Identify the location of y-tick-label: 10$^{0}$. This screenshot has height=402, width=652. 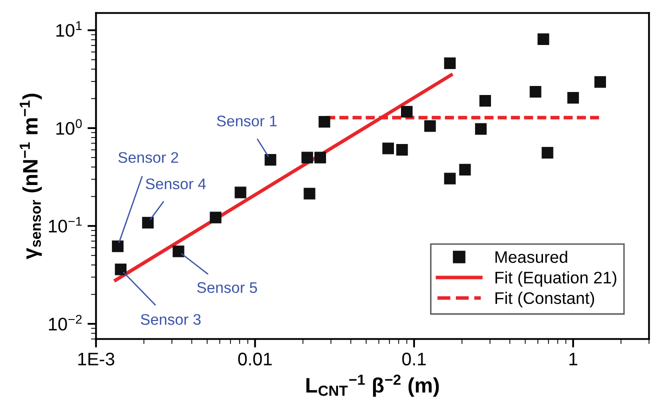
(69, 127).